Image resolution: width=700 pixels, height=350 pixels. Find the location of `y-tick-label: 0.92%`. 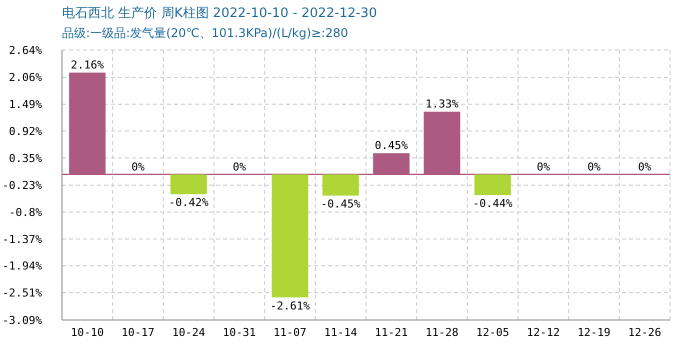

y-tick-label: 0.92% is located at coordinates (25, 131).